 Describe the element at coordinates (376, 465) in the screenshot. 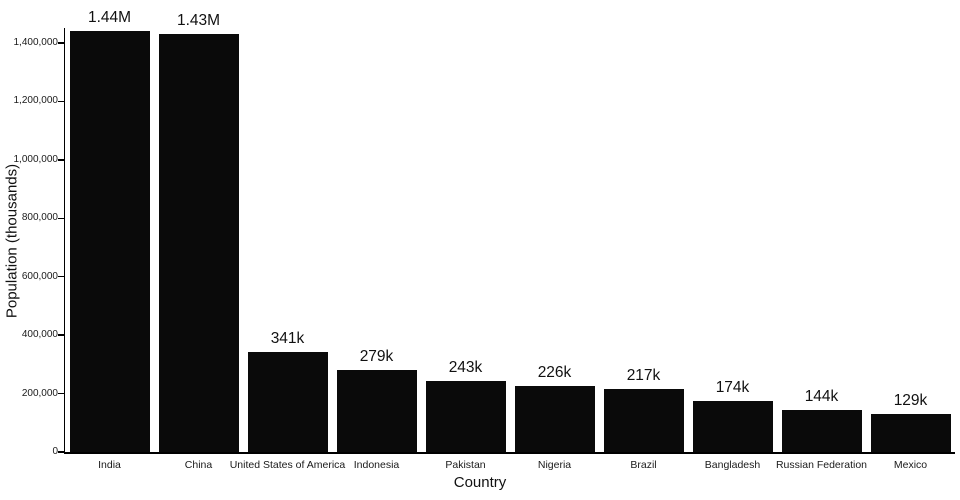

I see `x-tick-label: Indonesia` at that location.